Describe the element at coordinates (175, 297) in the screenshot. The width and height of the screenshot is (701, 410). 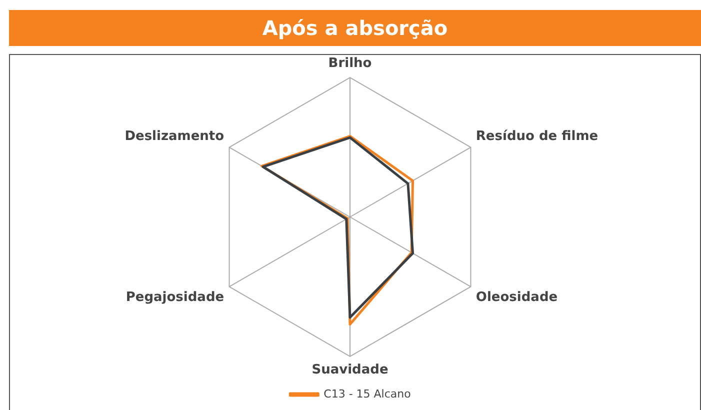
I see `spoke-label: Pegajosidade` at that location.